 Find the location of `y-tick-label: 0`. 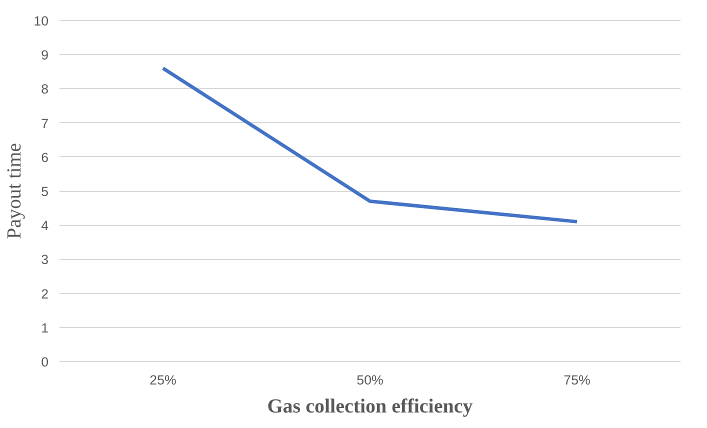

y-tick-label: 0 is located at coordinates (45, 362).